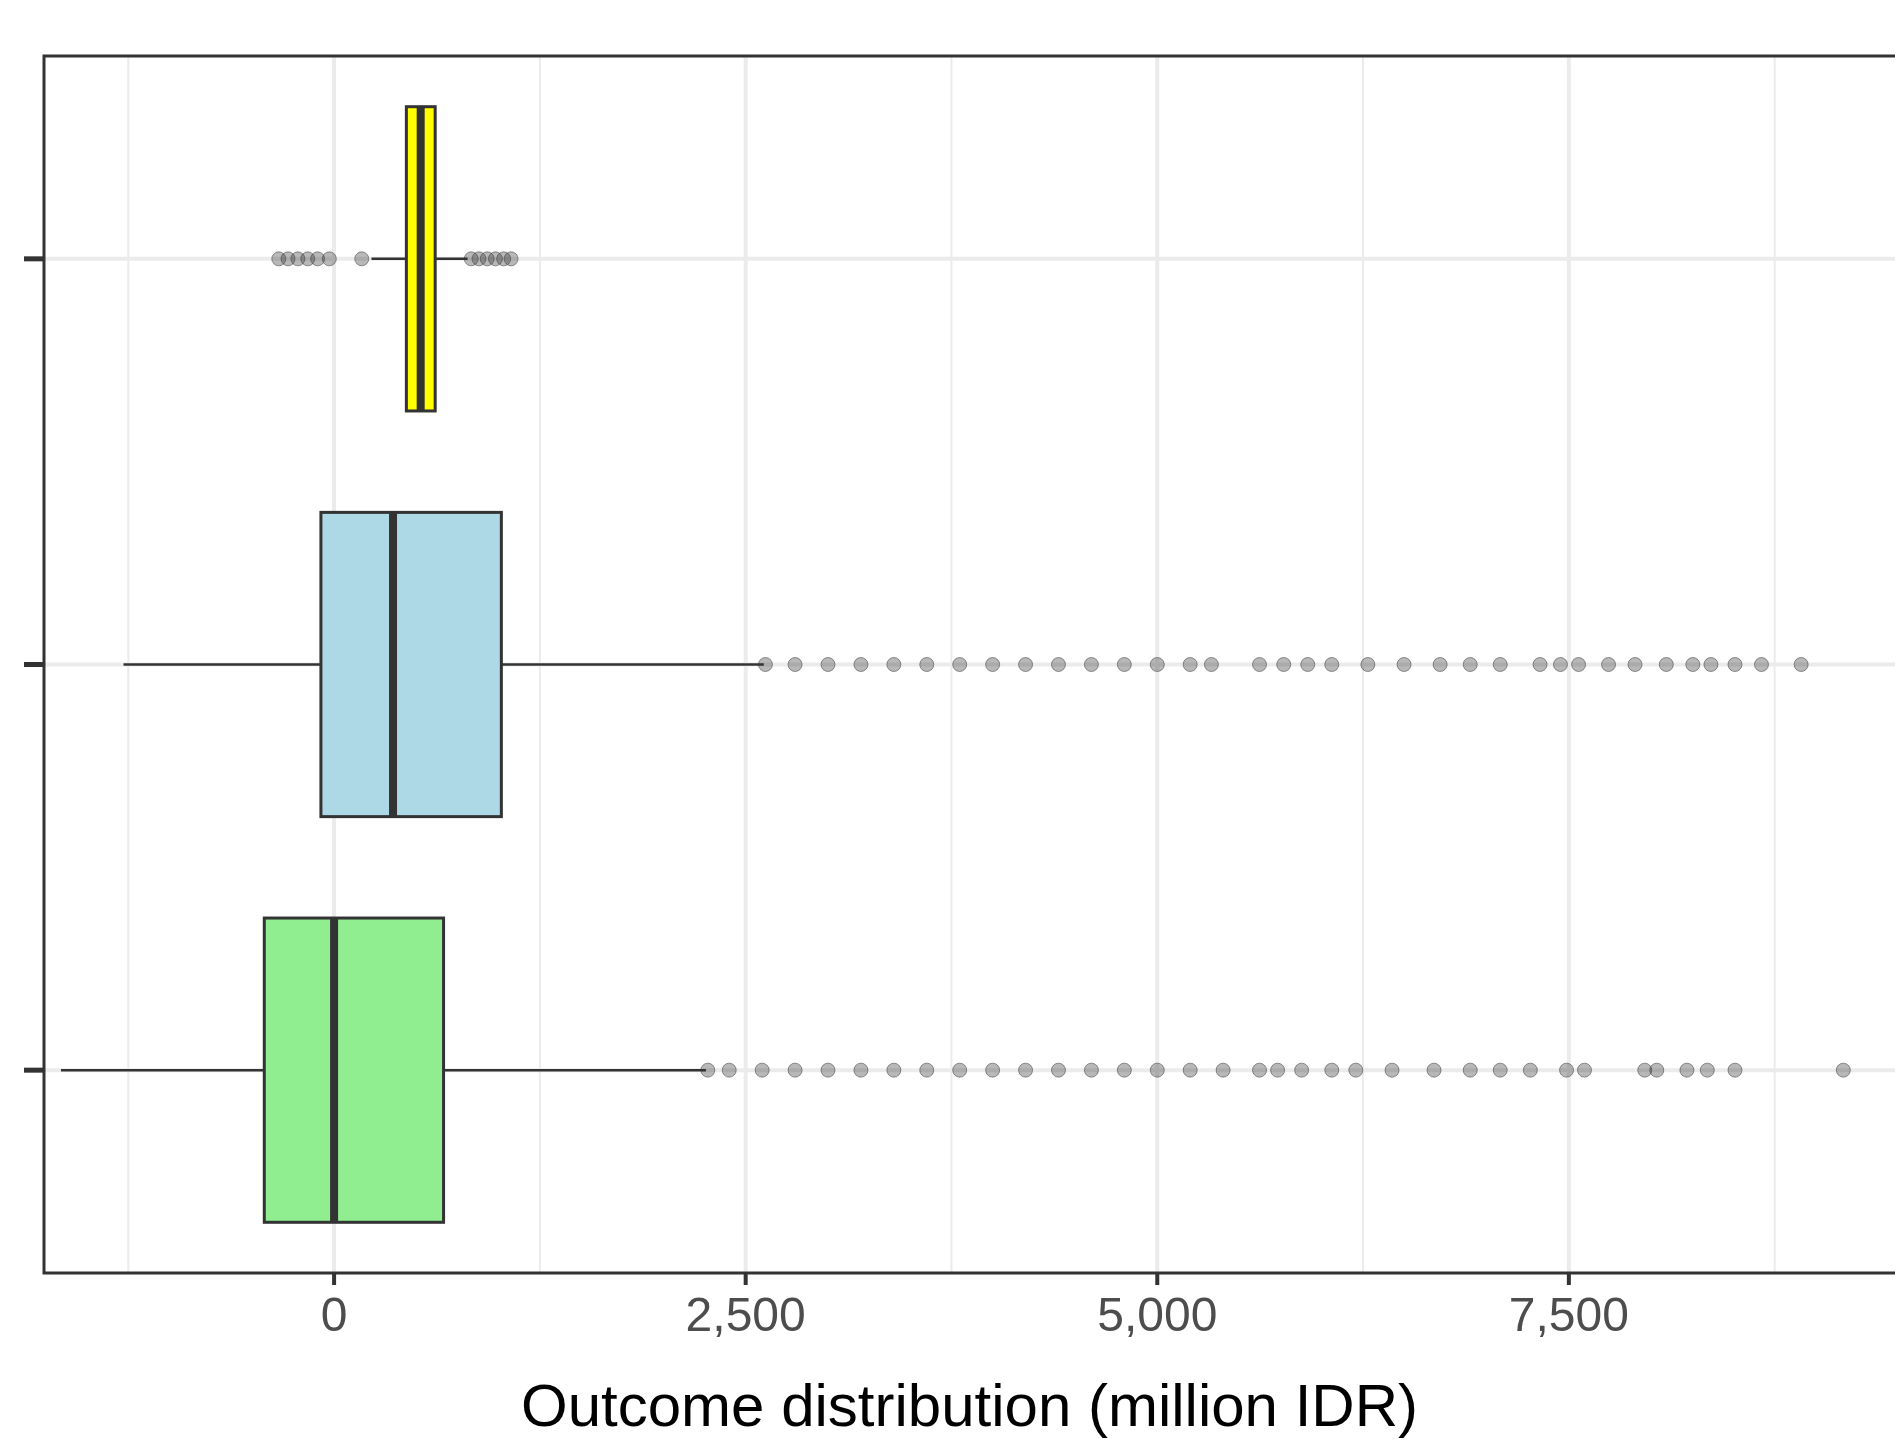 This screenshot has width=1903, height=1449. What do you see at coordinates (334, 1314) in the screenshot?
I see `x-tick-label: 0` at bounding box center [334, 1314].